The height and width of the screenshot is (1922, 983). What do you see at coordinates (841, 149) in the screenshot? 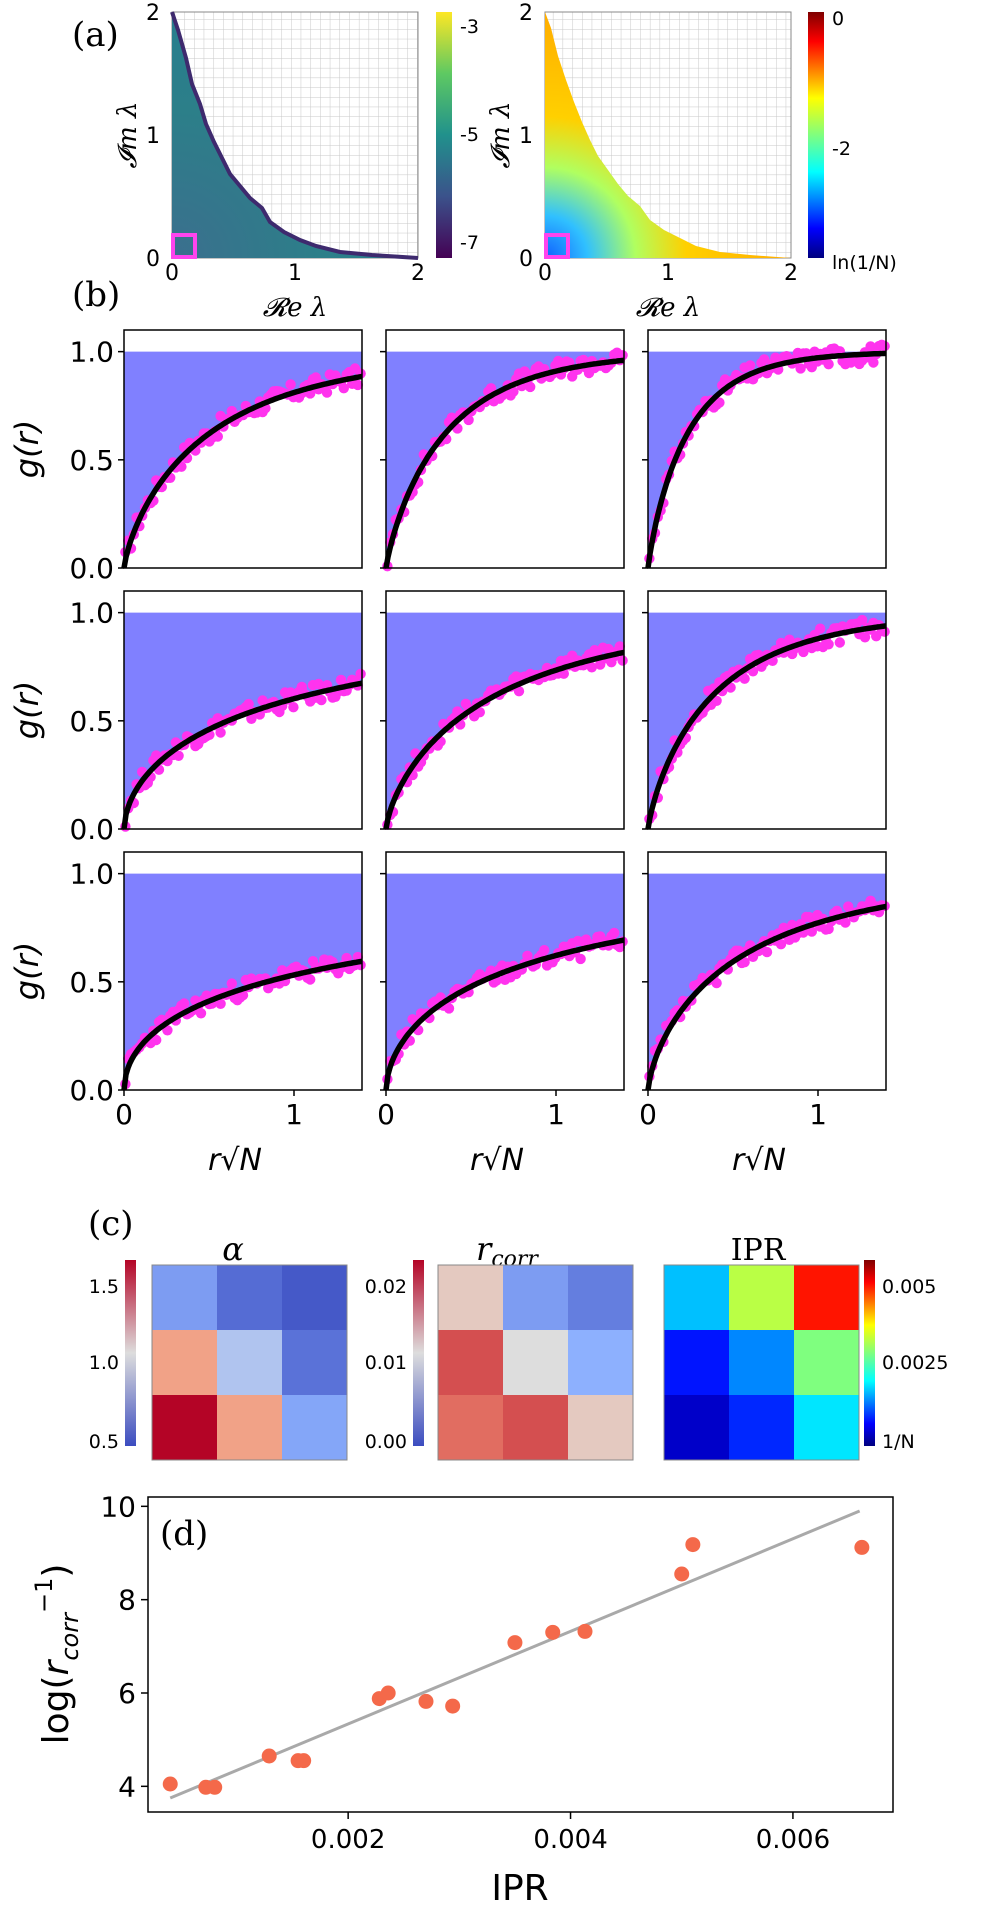
I see `colorbar-tick-label: -2` at bounding box center [841, 149].